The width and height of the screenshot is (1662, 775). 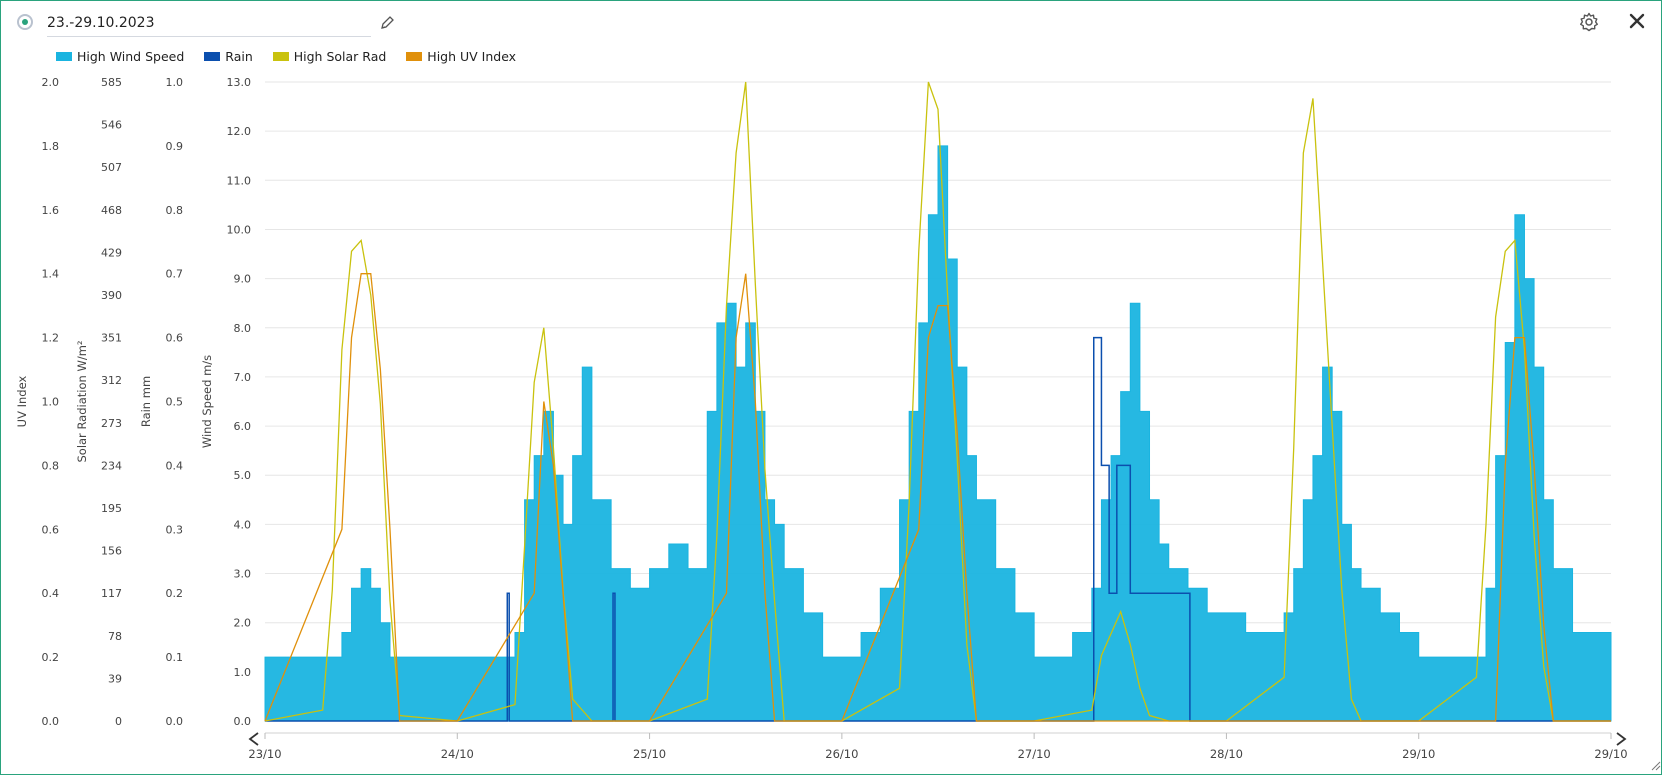 I want to click on solar-tick-label: 273, so click(x=111, y=423).